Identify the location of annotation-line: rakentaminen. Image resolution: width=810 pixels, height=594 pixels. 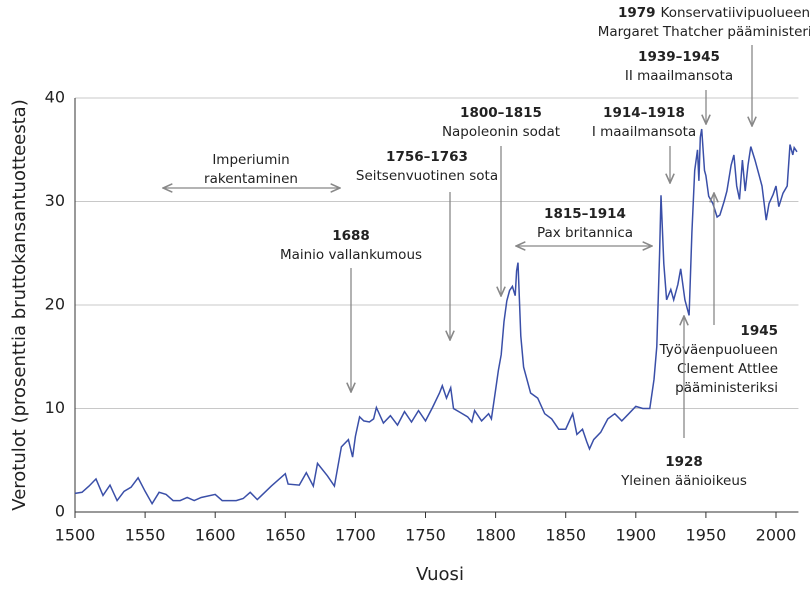
(251, 179).